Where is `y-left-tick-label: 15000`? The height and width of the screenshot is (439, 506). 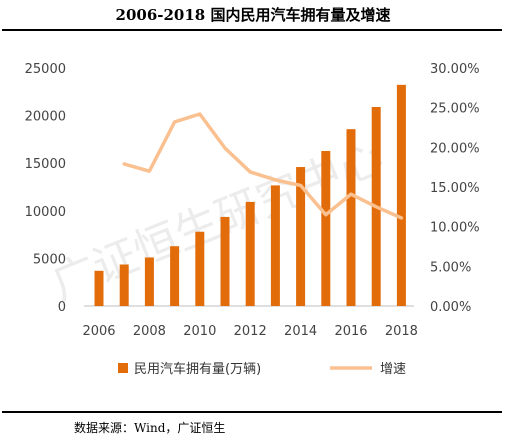 y-left-tick-label: 15000 is located at coordinates (45, 164).